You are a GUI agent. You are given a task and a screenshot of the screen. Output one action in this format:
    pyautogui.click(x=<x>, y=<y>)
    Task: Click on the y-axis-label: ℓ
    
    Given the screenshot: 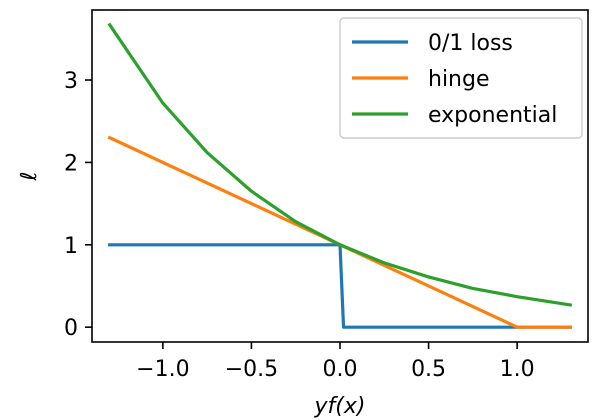 What is the action you would take?
    pyautogui.click(x=29, y=176)
    